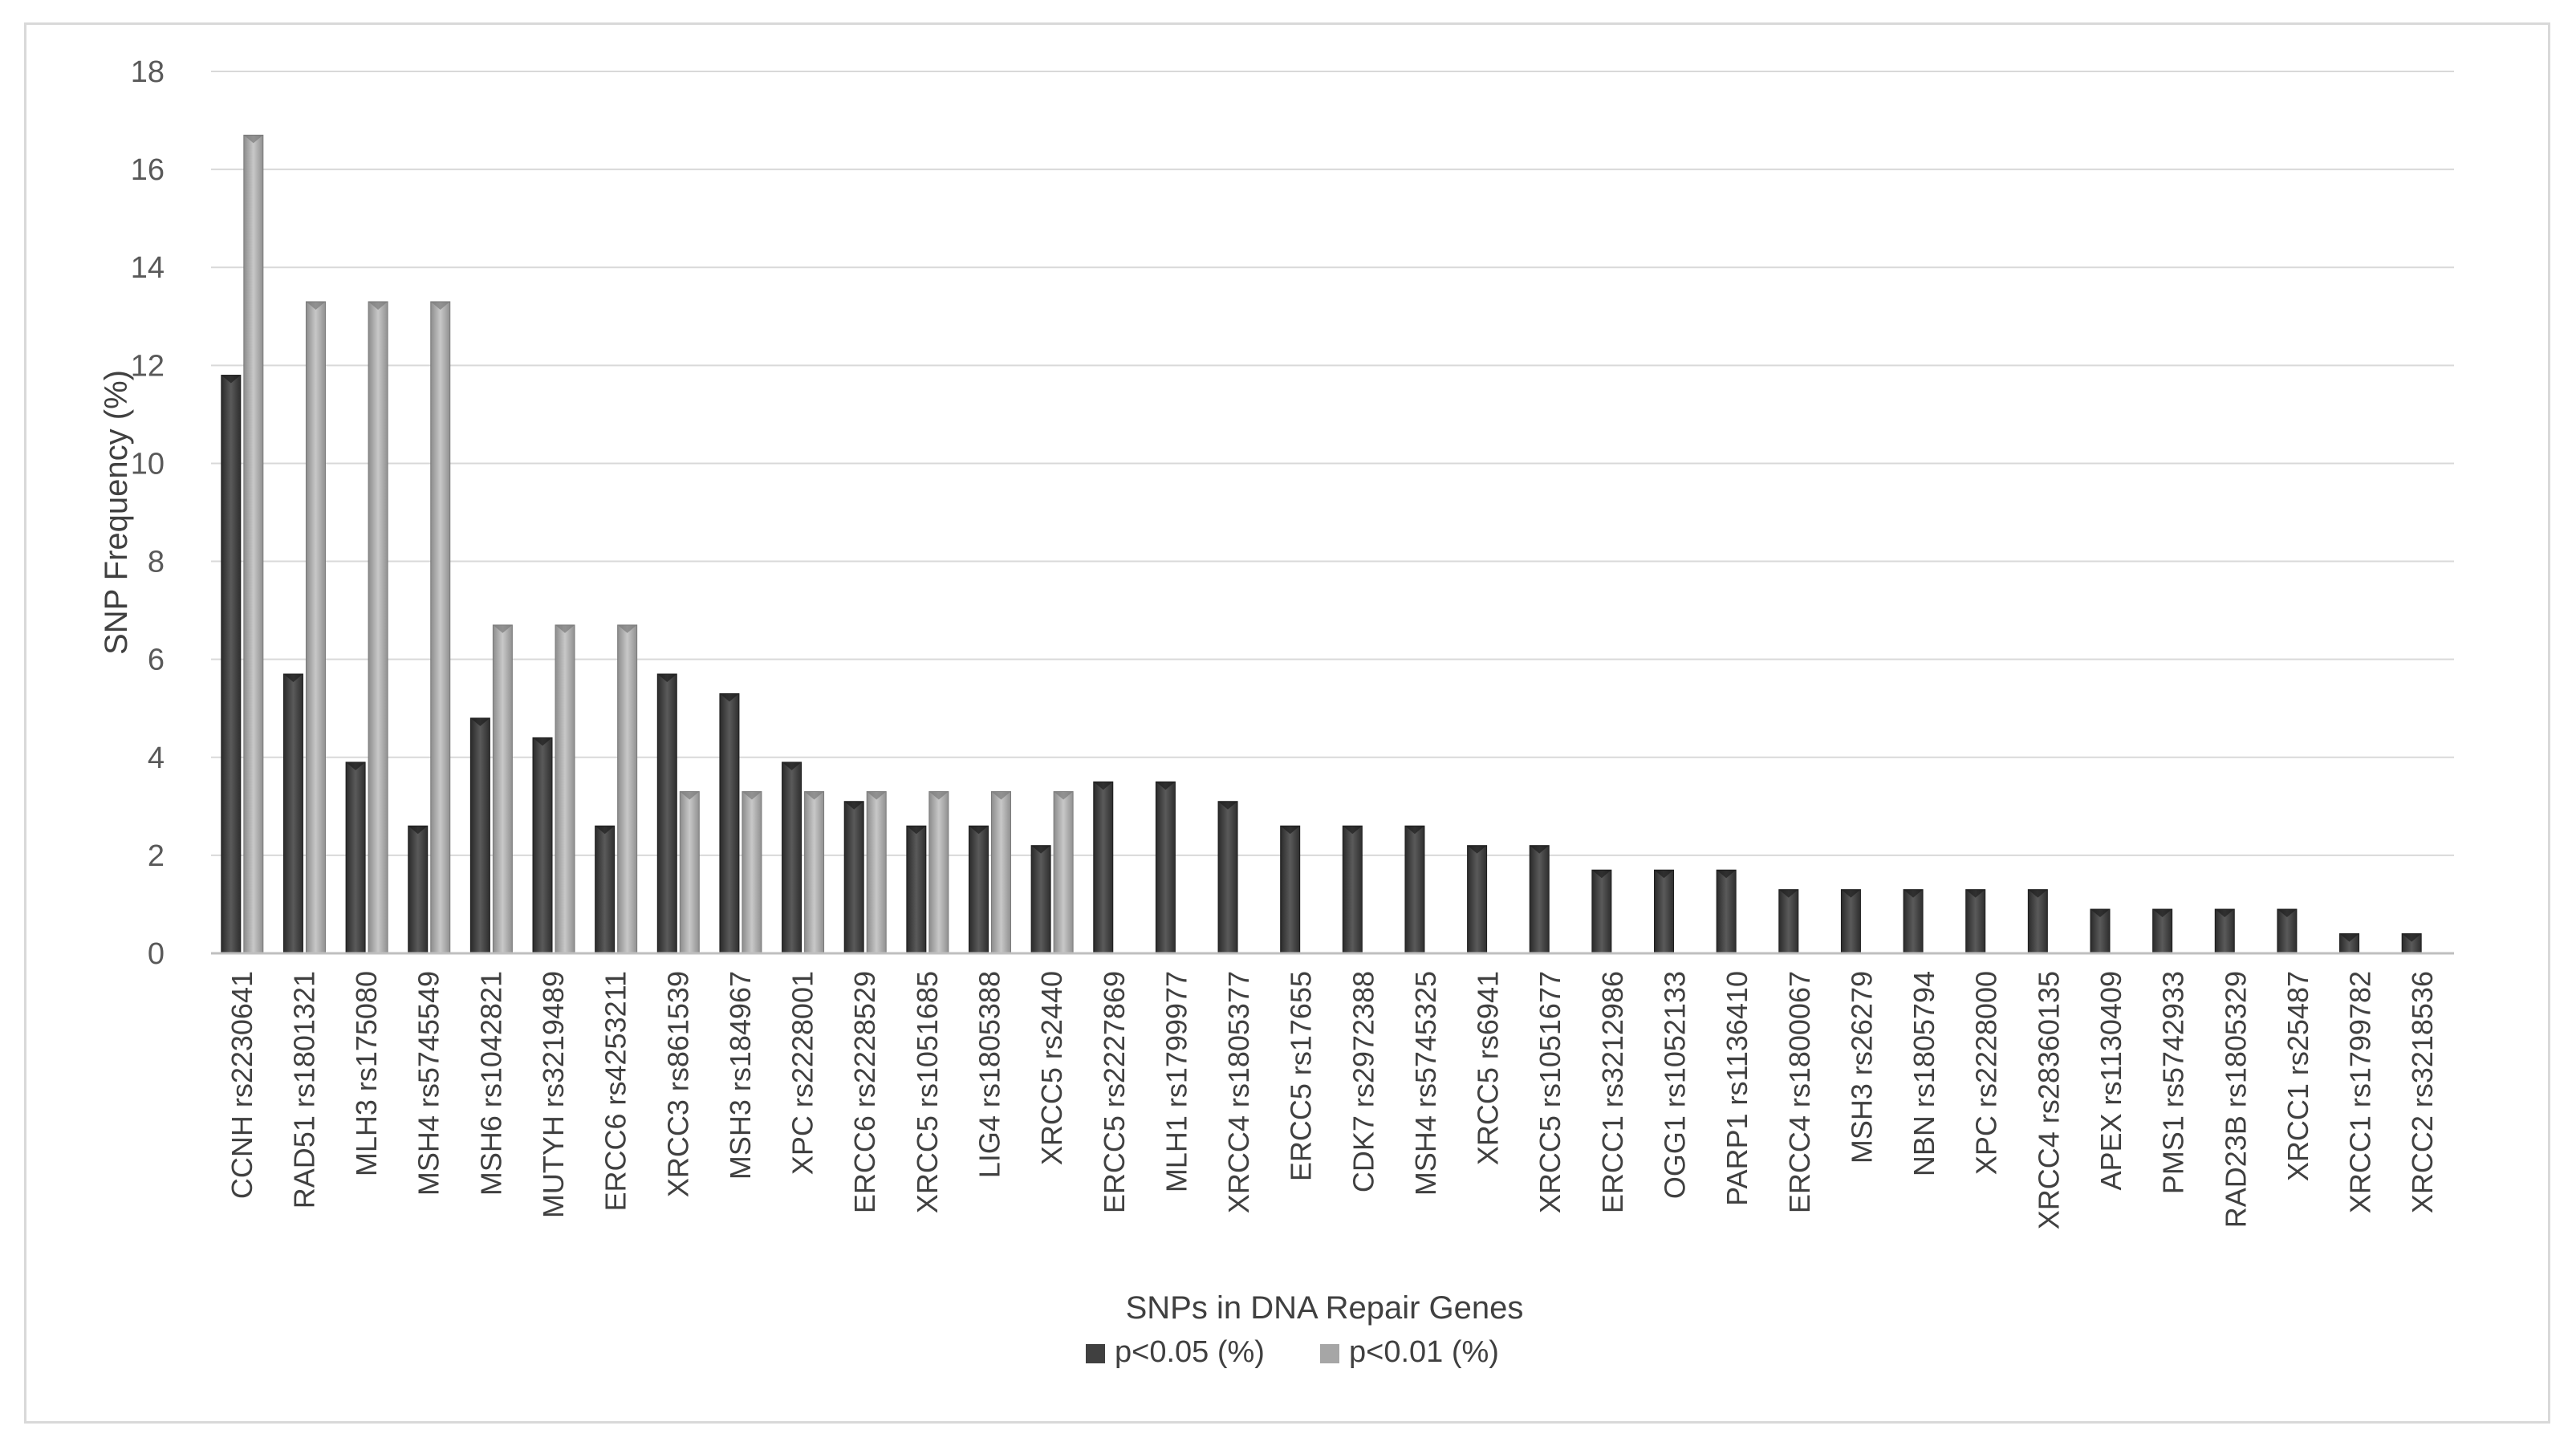 Image resolution: width=2576 pixels, height=1446 pixels. Describe the element at coordinates (2049, 1100) in the screenshot. I see `x-tick-label: XRCC4 rs28360135` at that location.